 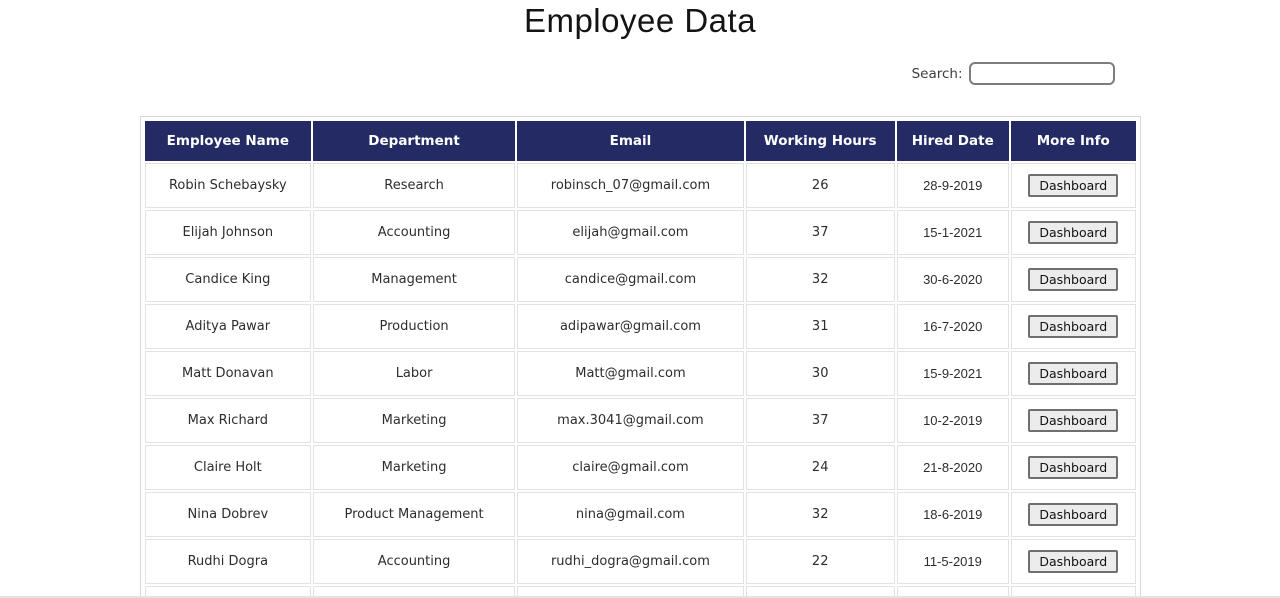 I want to click on search-input, so click(x=1041, y=73).